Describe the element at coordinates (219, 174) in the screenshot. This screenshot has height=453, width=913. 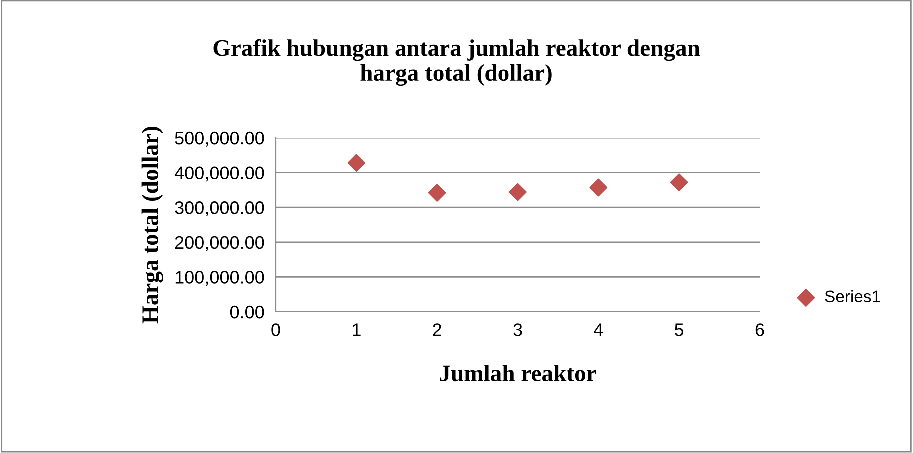
I see `y-tick-label: 400,000.00` at that location.